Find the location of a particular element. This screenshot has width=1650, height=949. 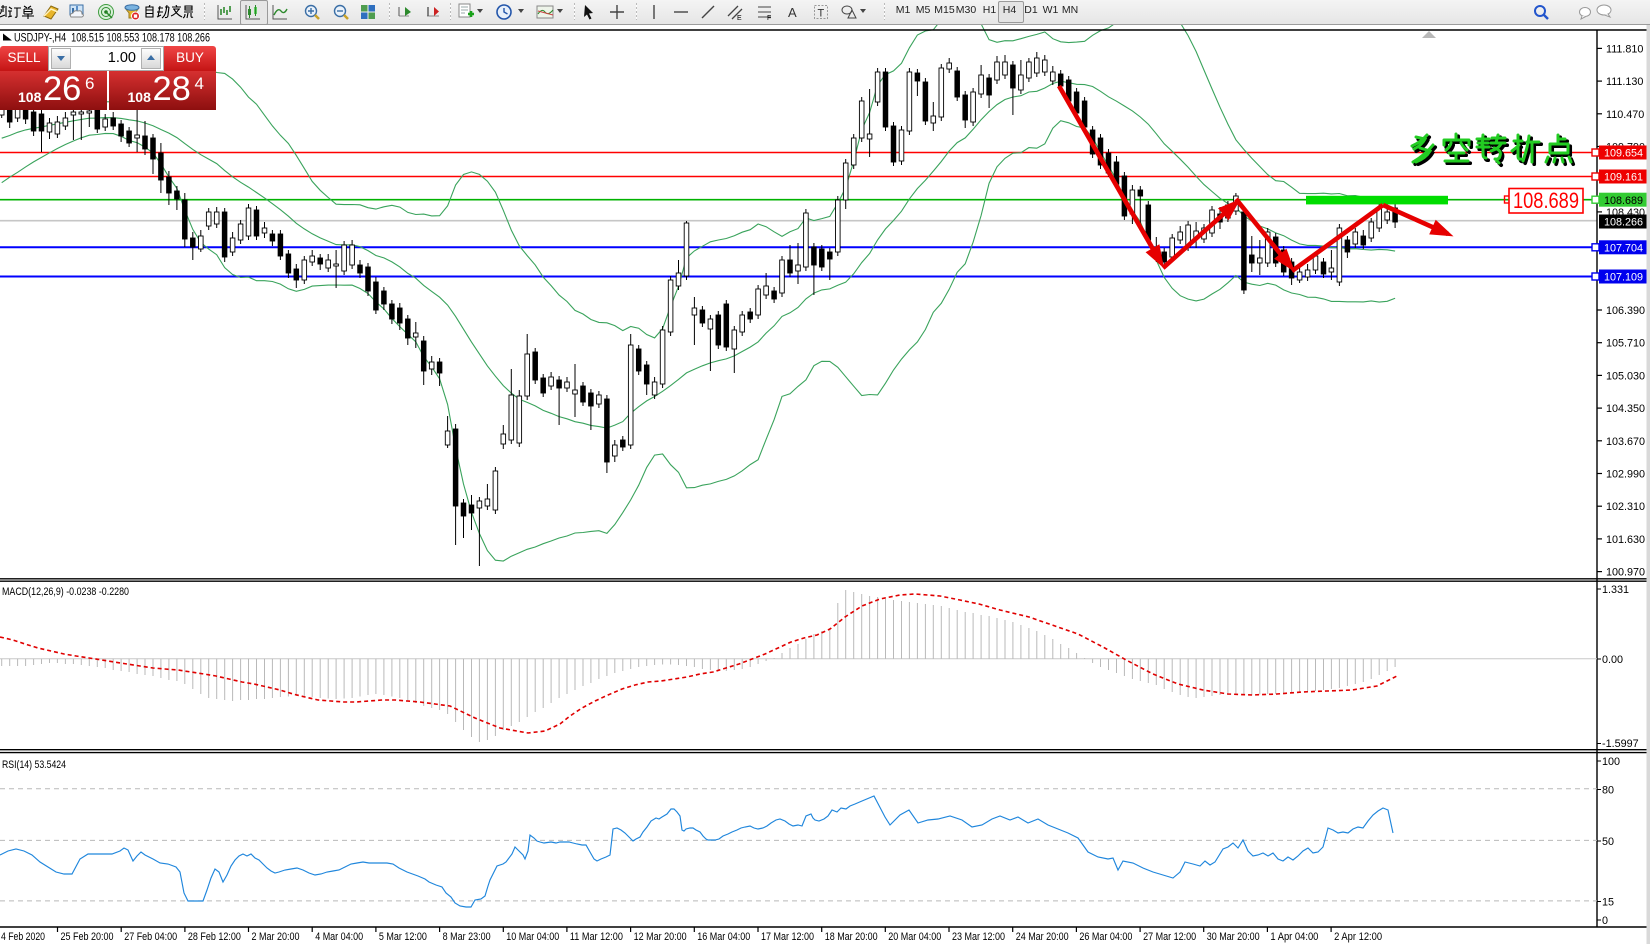

svg-text: 4 Feb 2020 is located at coordinates (23, 937).